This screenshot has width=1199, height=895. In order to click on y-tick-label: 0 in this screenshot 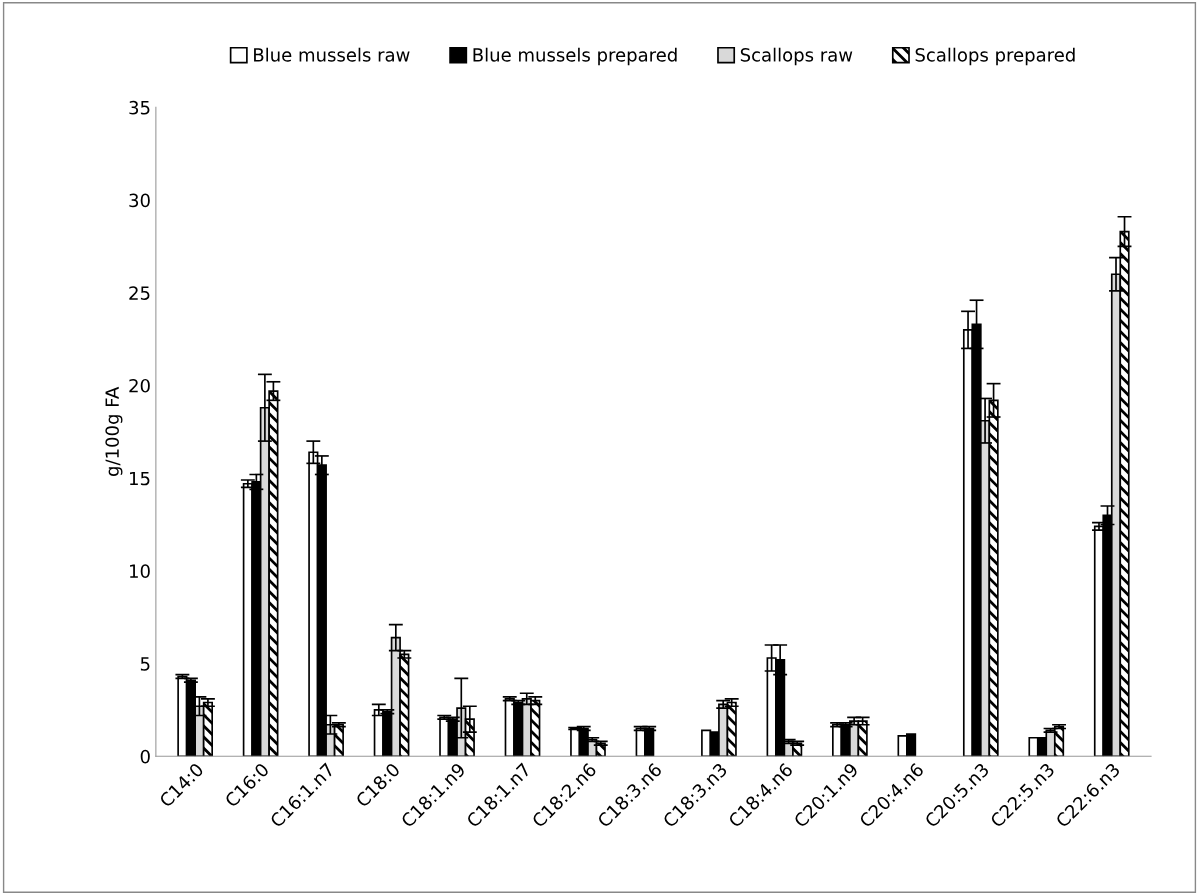, I will do `click(145, 756)`.